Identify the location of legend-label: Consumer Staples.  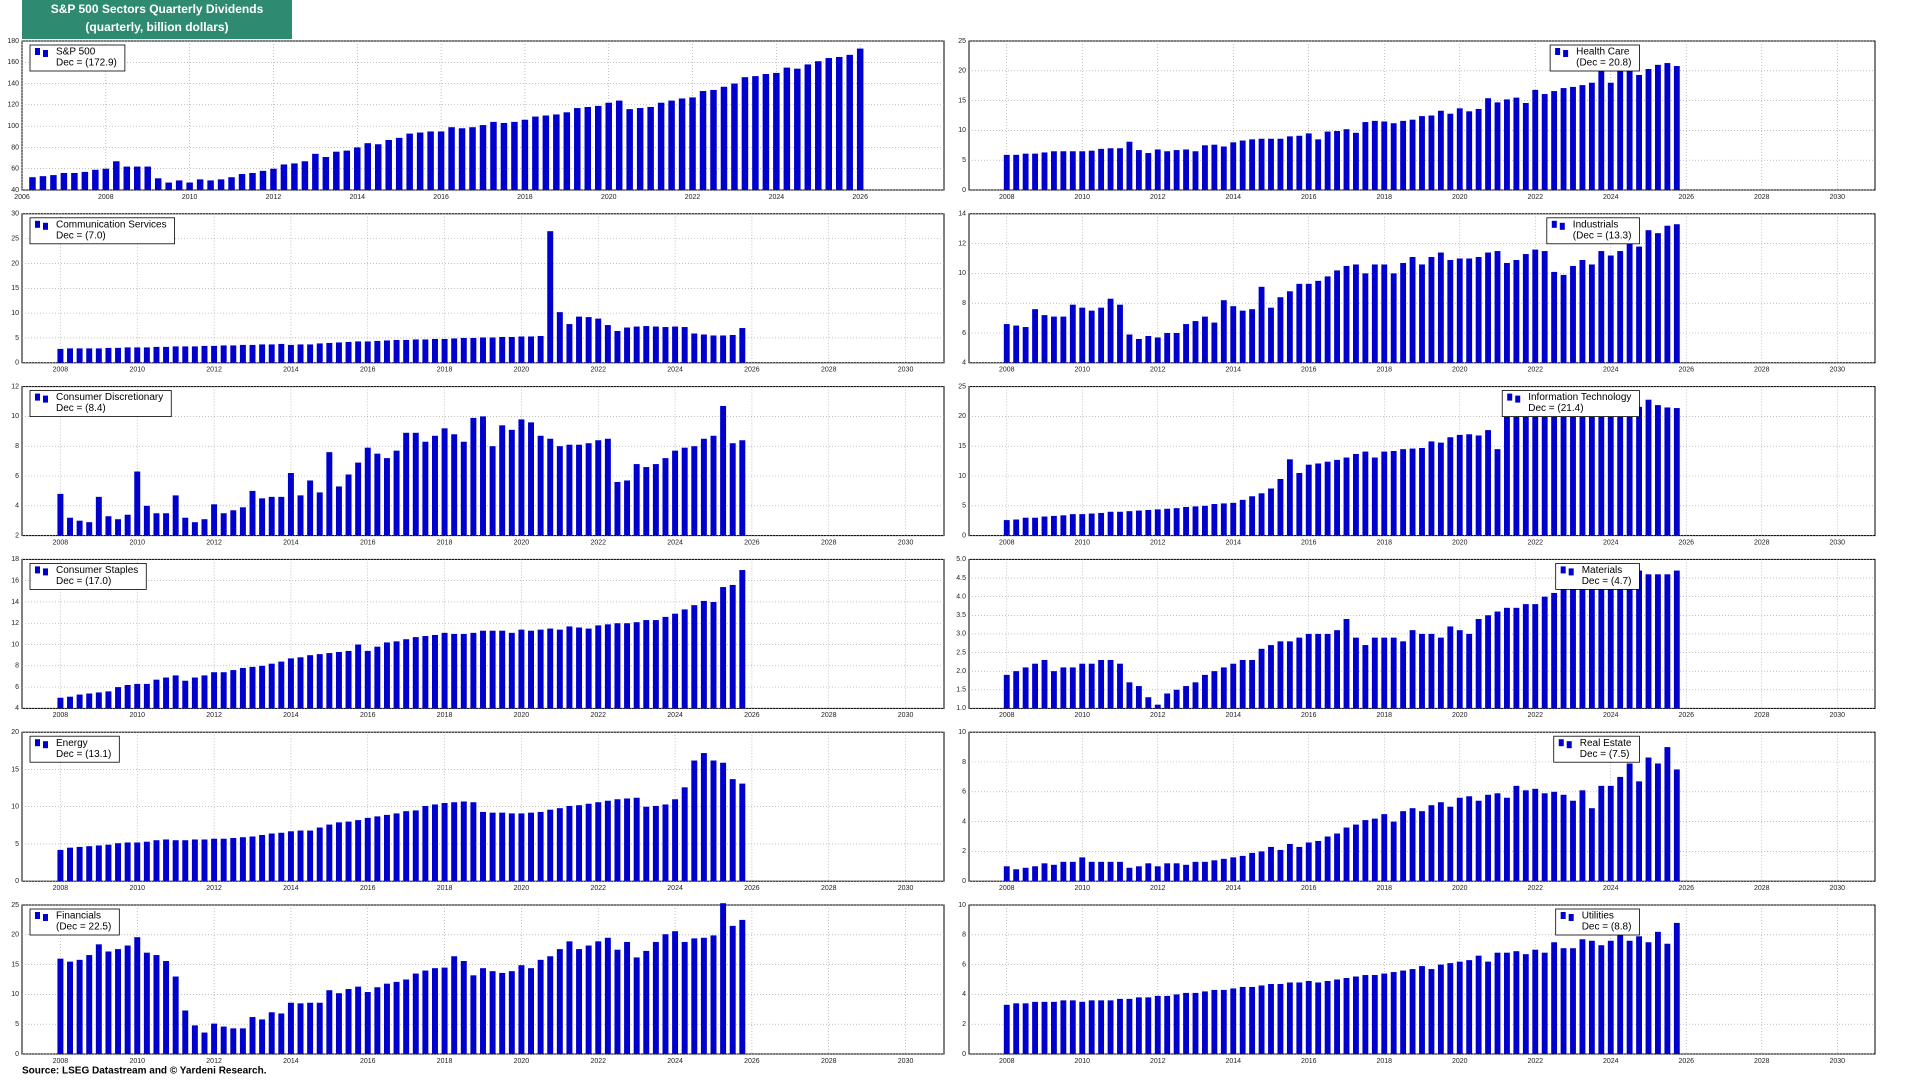
(97, 570).